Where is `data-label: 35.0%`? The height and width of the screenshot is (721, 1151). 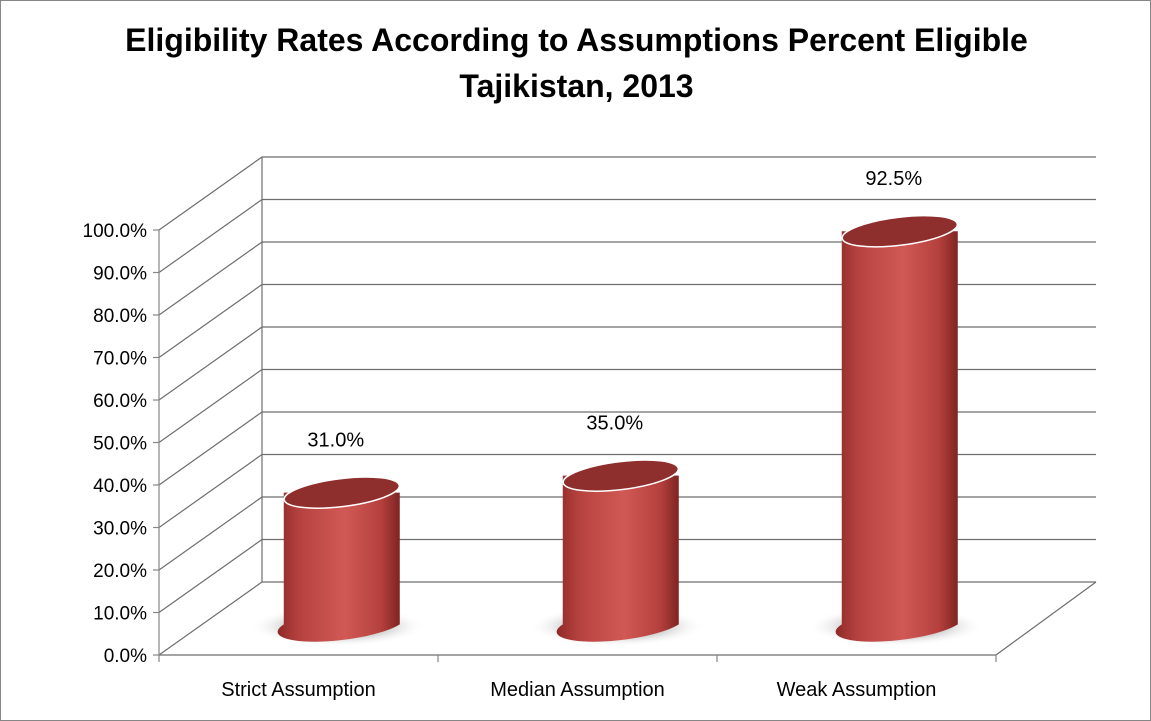
data-label: 35.0% is located at coordinates (614, 424).